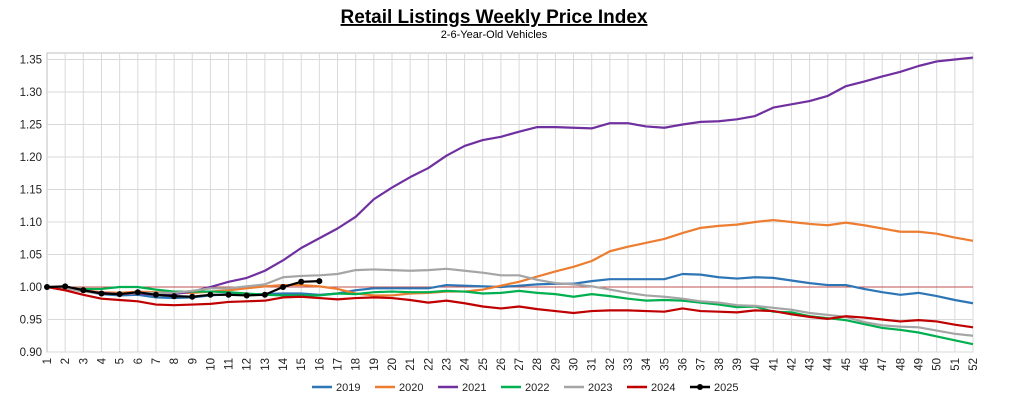  Describe the element at coordinates (429, 364) in the screenshot. I see `x-tick-label: 22` at that location.